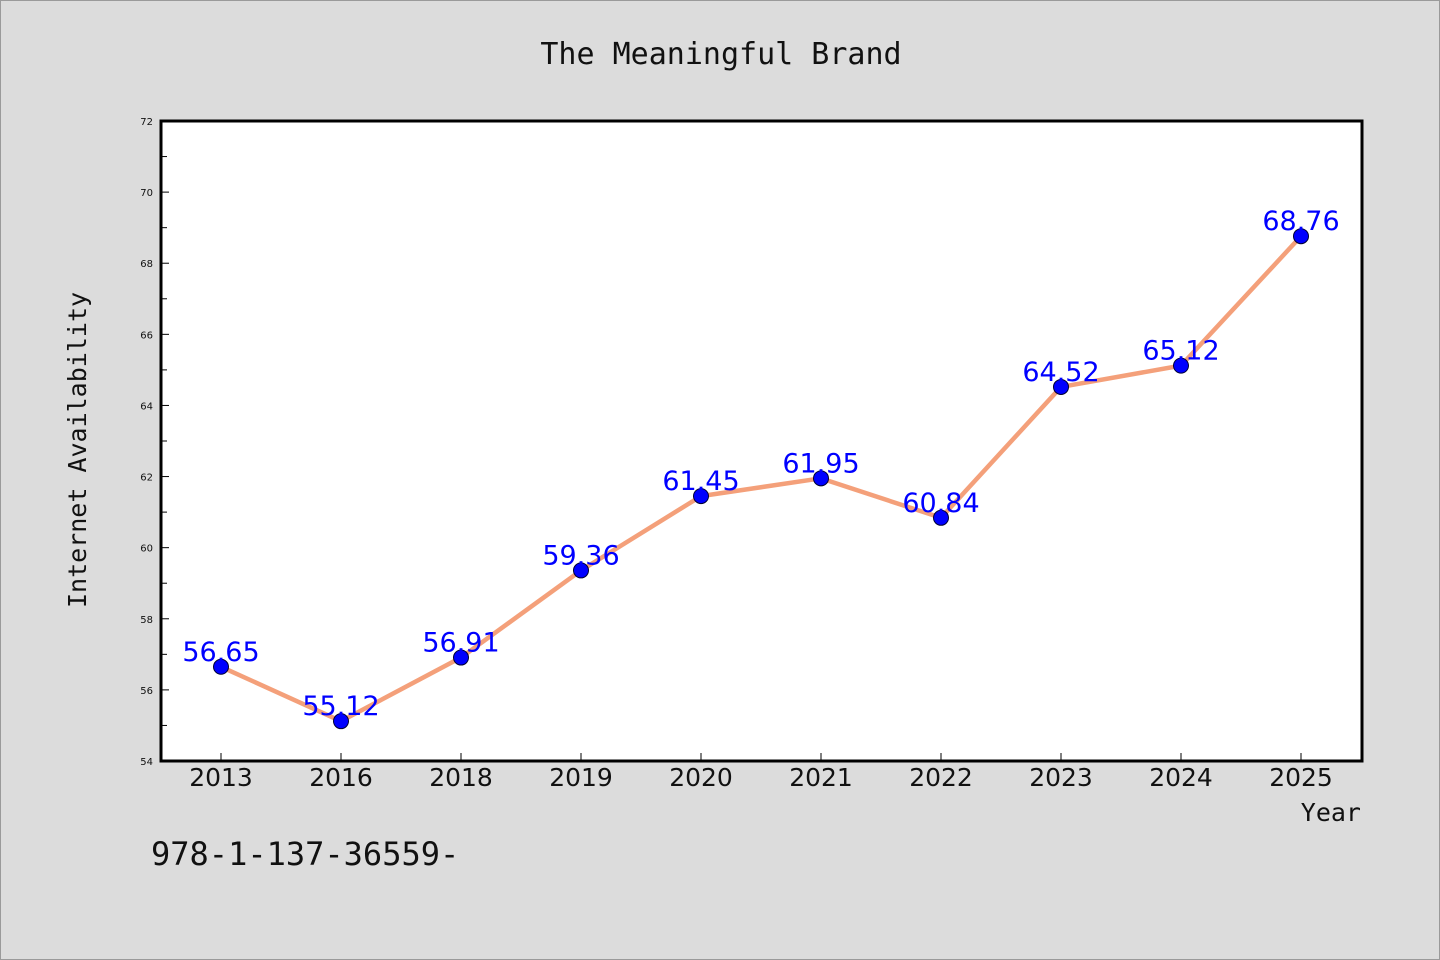 This screenshot has height=960, width=1440. Describe the element at coordinates (146, 478) in the screenshot. I see `y-tick-label: 62` at that location.